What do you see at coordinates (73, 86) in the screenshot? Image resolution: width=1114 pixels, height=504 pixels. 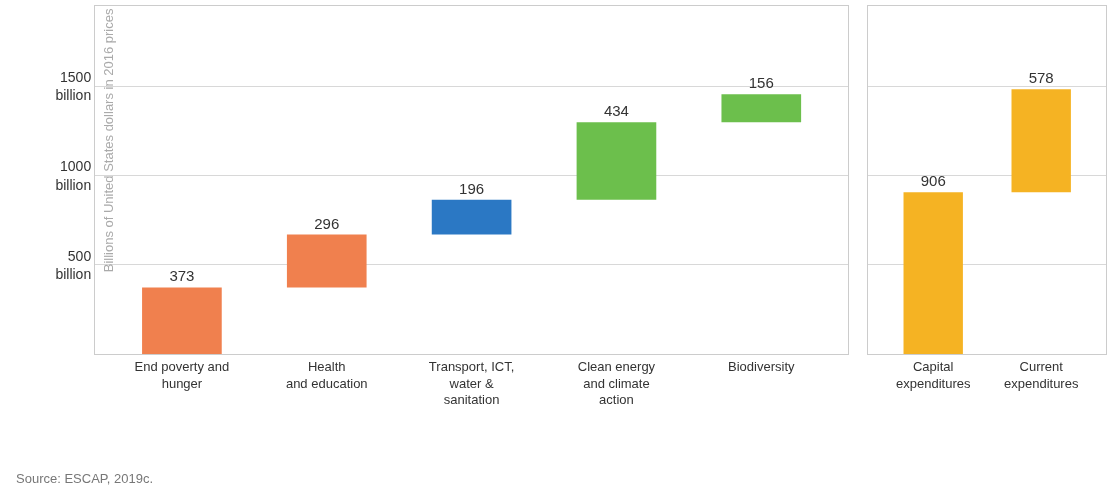 I see `y-tick-label: 1500 billion` at bounding box center [73, 86].